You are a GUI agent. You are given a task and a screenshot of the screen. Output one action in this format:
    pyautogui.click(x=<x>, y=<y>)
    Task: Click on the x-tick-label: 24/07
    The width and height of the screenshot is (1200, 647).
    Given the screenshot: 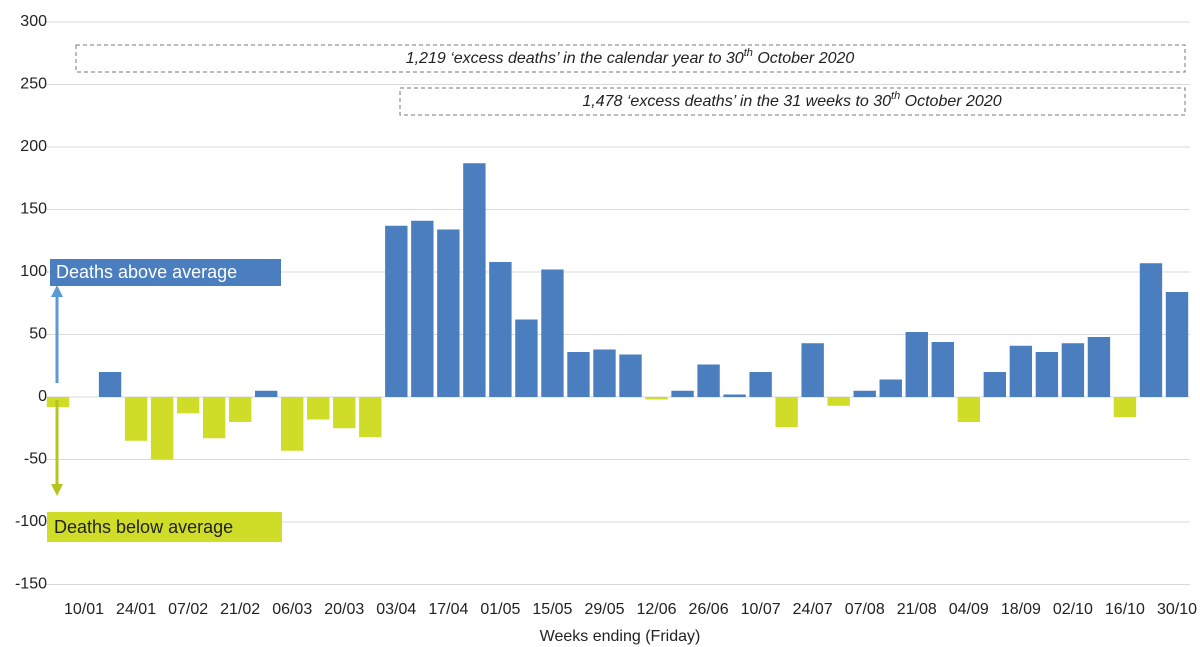 What is the action you would take?
    pyautogui.click(x=813, y=609)
    